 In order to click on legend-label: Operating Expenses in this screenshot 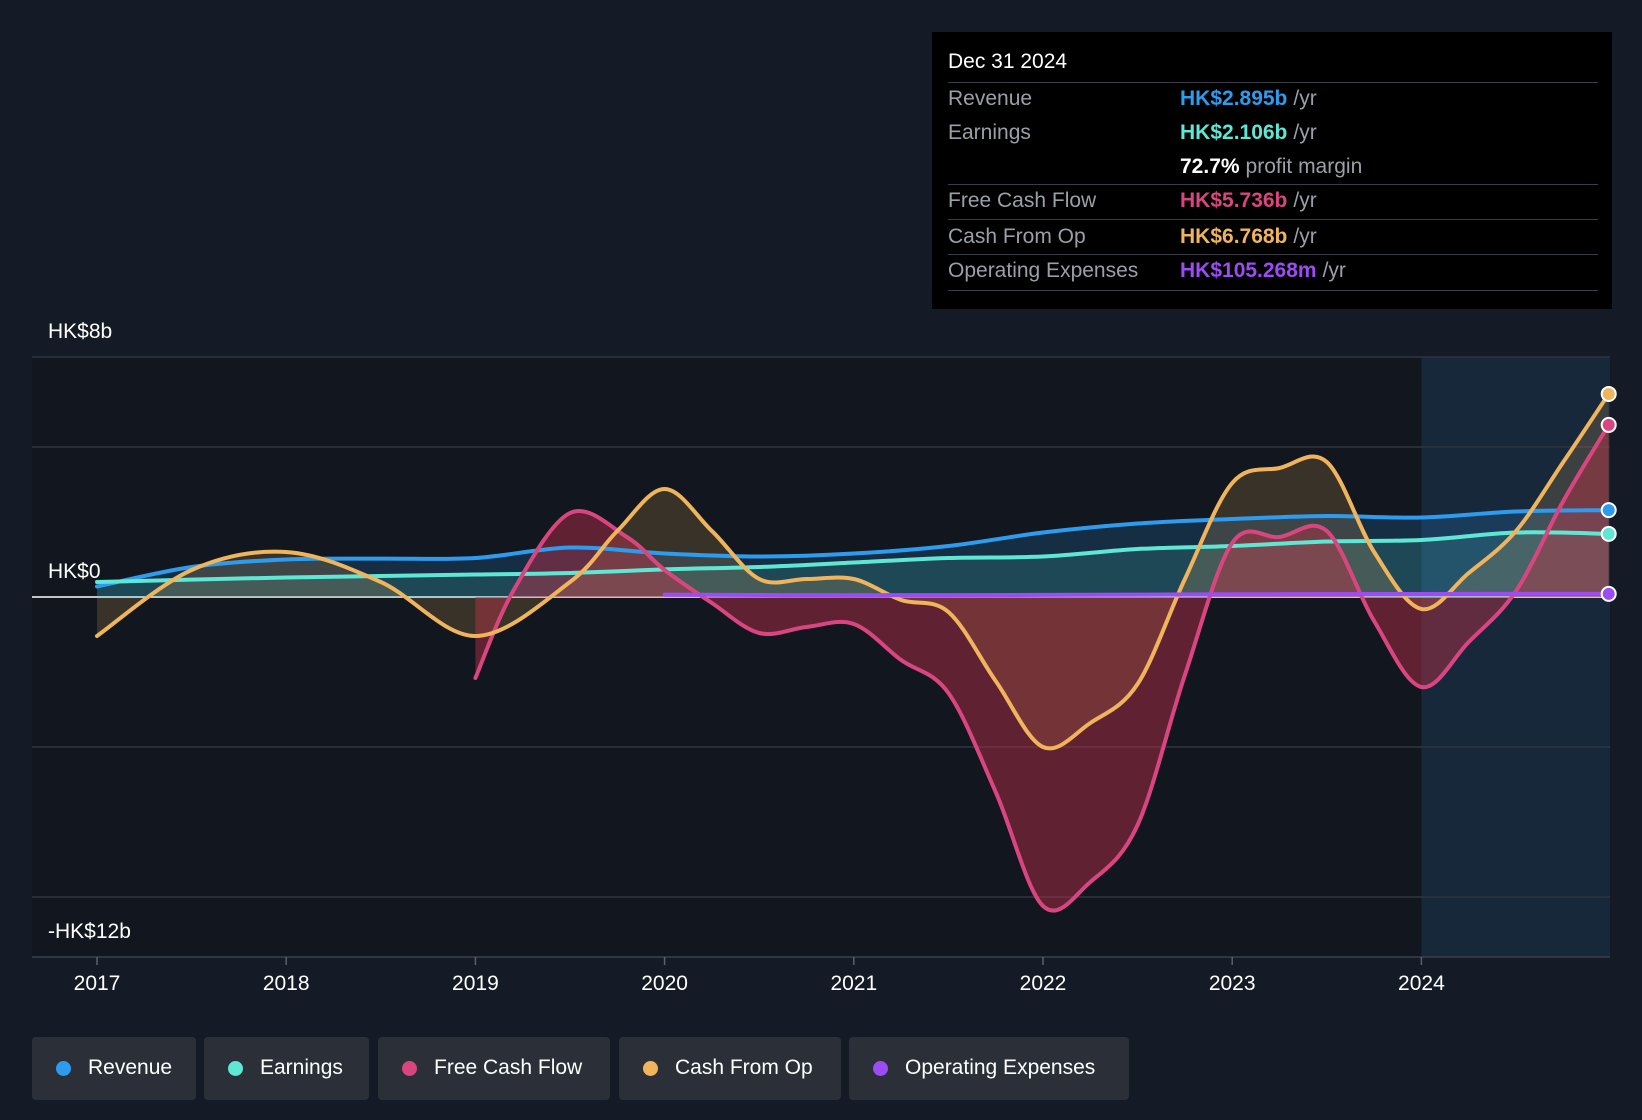, I will do `click(1000, 1067)`.